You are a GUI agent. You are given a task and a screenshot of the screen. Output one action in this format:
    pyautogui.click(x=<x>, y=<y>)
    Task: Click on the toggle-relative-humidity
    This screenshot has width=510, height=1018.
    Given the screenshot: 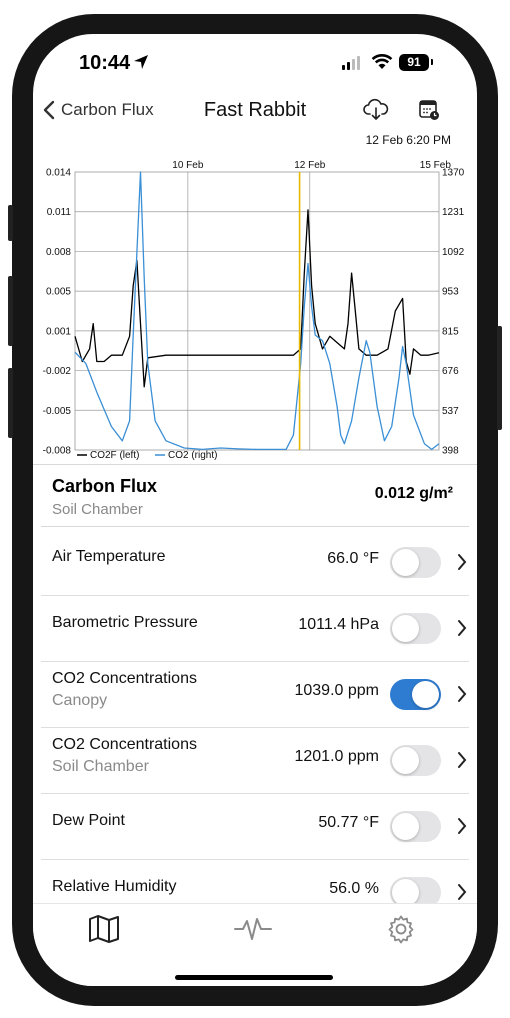 What is the action you would take?
    pyautogui.click(x=415, y=892)
    